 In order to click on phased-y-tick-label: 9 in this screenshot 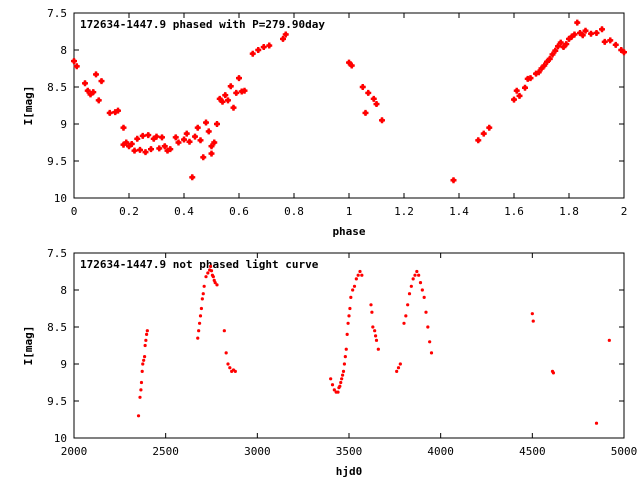, I will do `click(63, 124)`.